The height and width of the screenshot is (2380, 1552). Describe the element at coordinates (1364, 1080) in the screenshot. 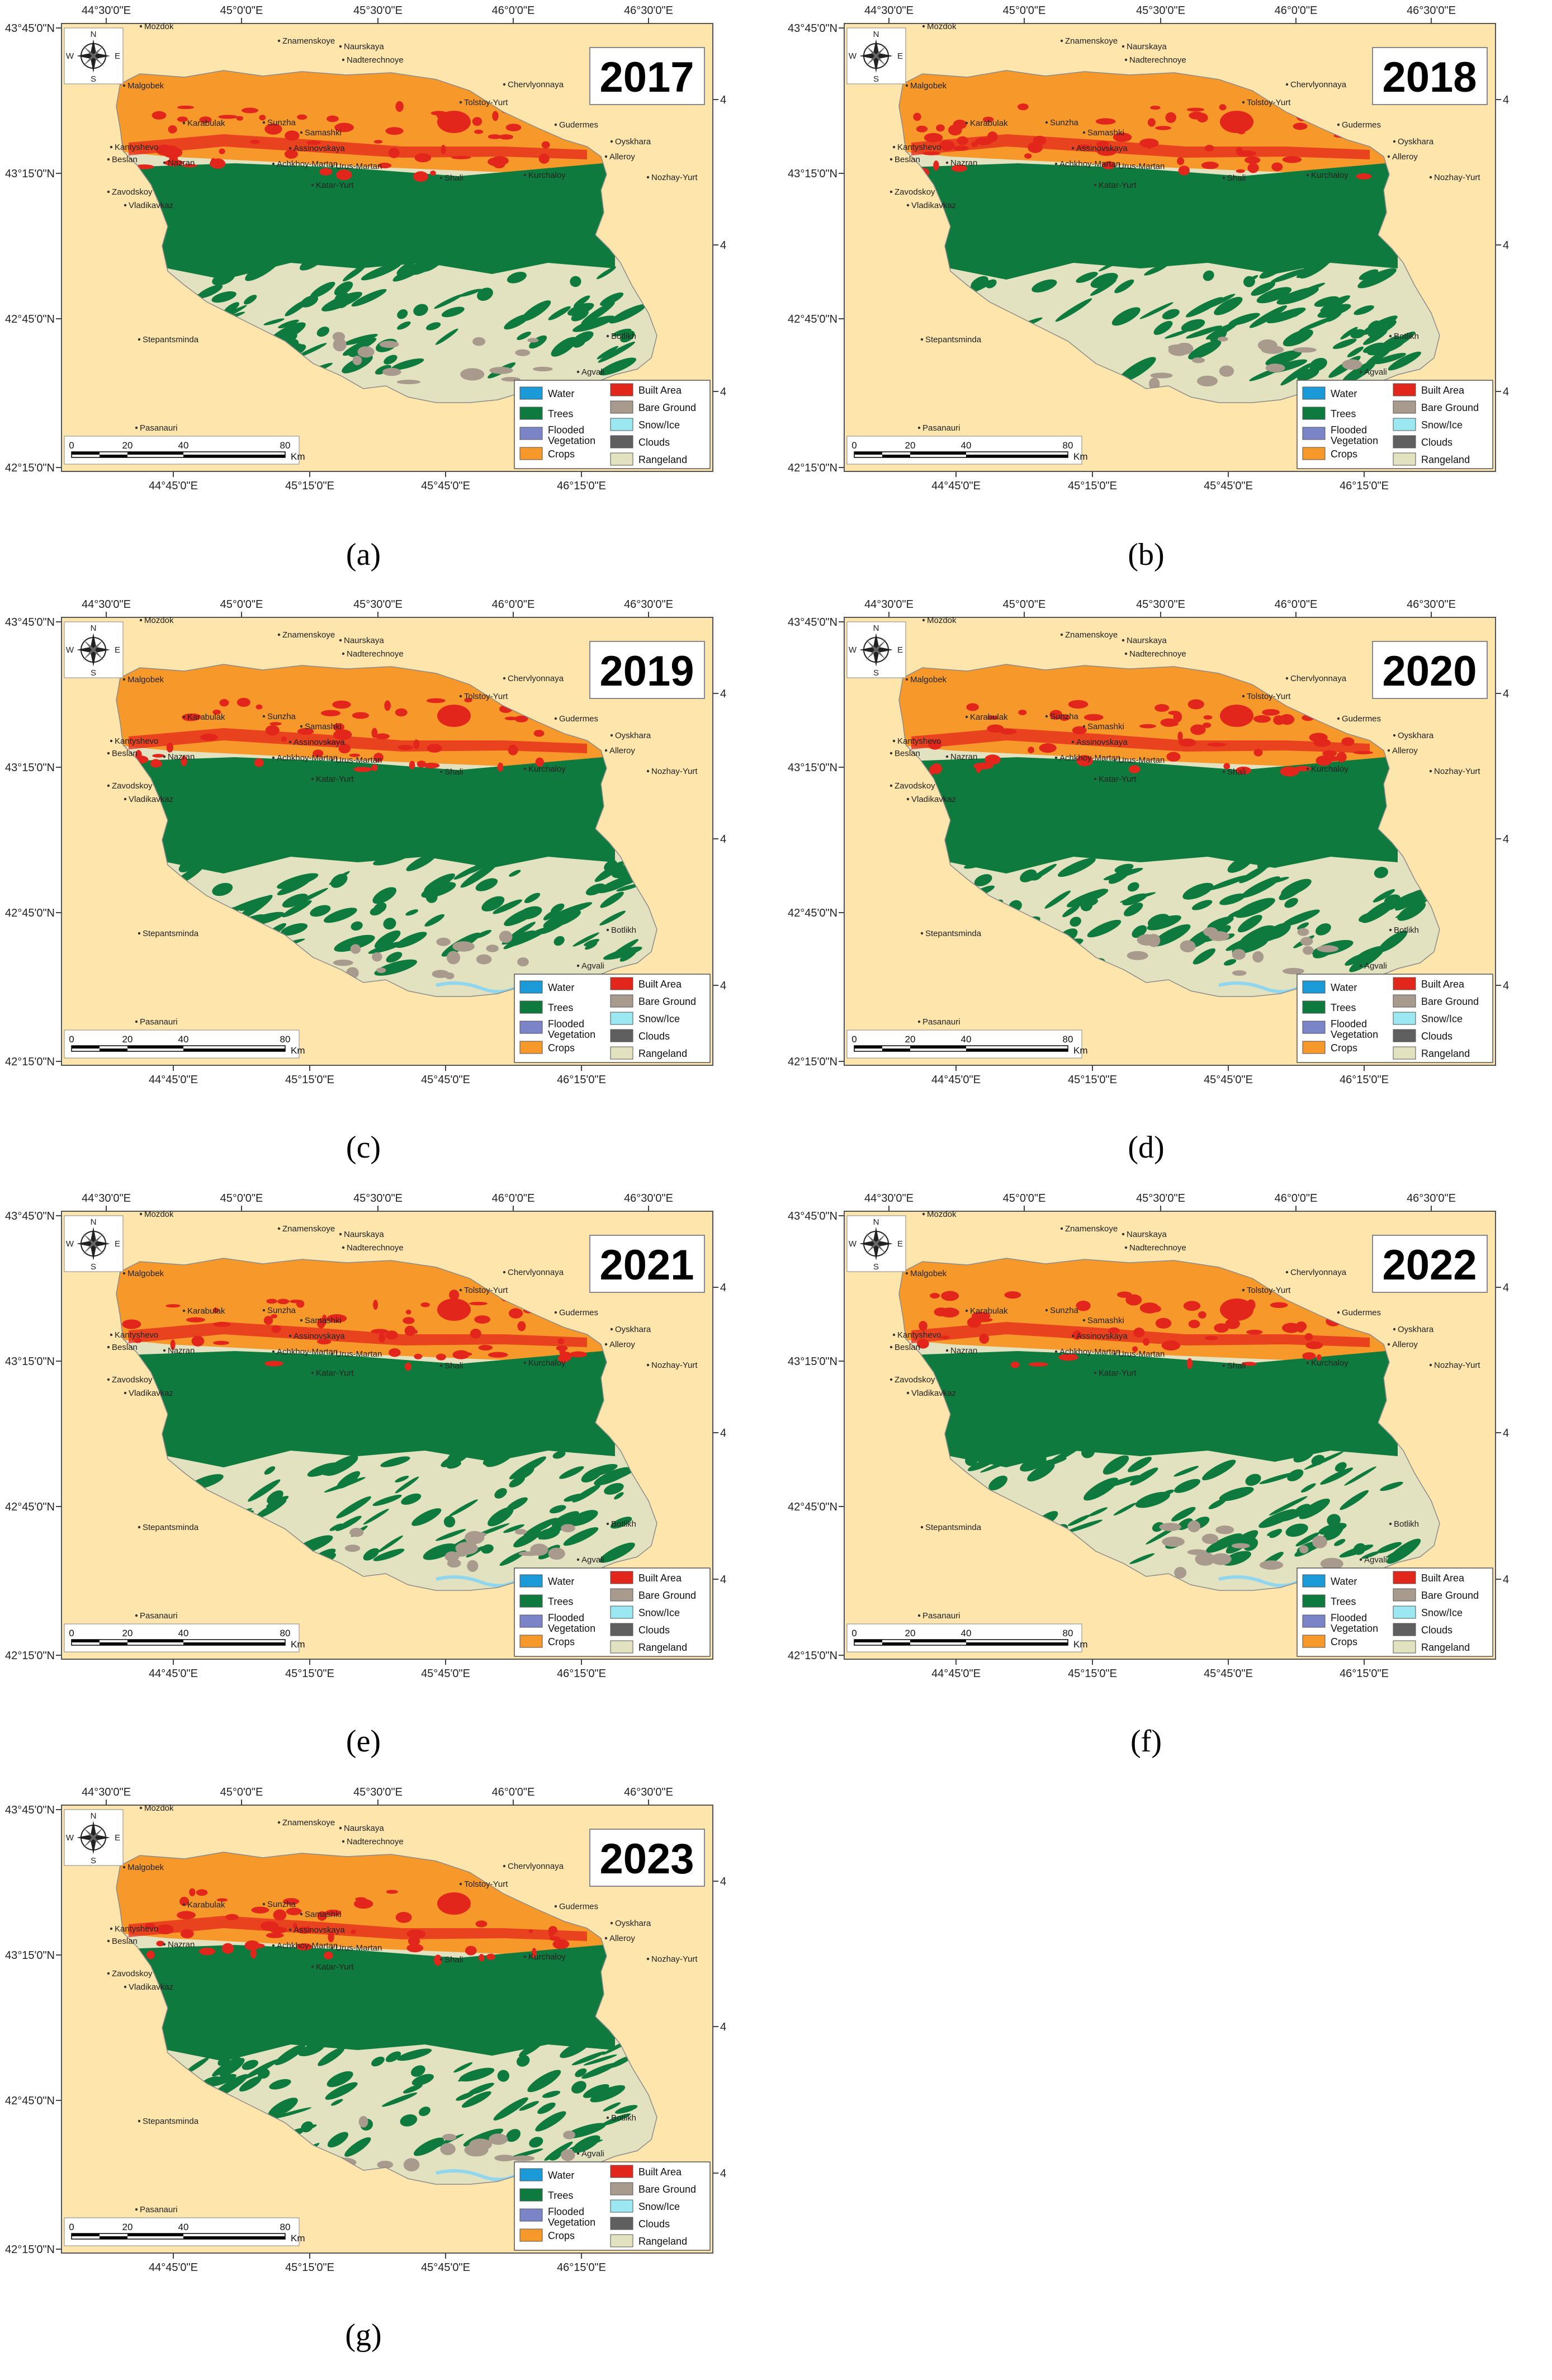

I see `longitude-label-bottom: 46°15'0"E` at that location.